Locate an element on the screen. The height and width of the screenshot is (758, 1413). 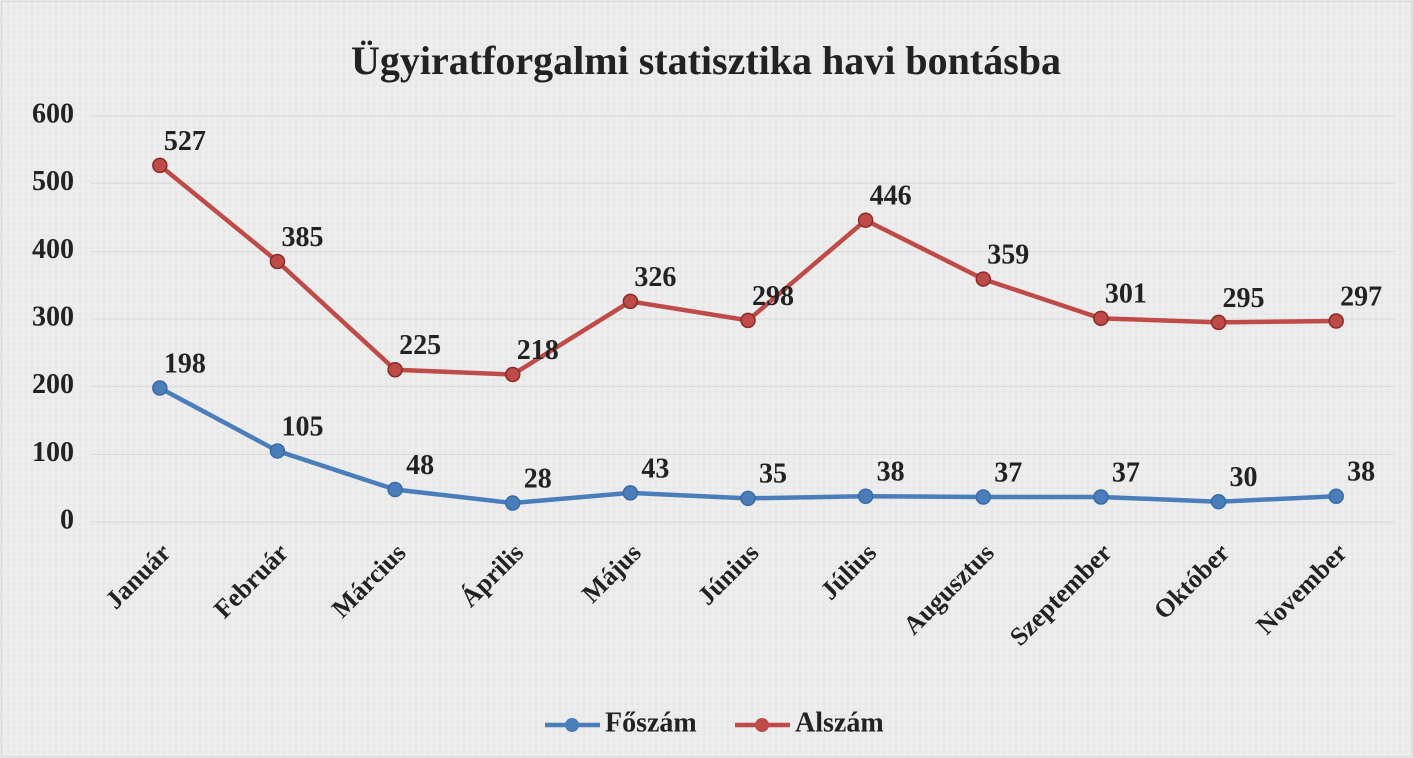
data-label: 198 is located at coordinates (185, 363).